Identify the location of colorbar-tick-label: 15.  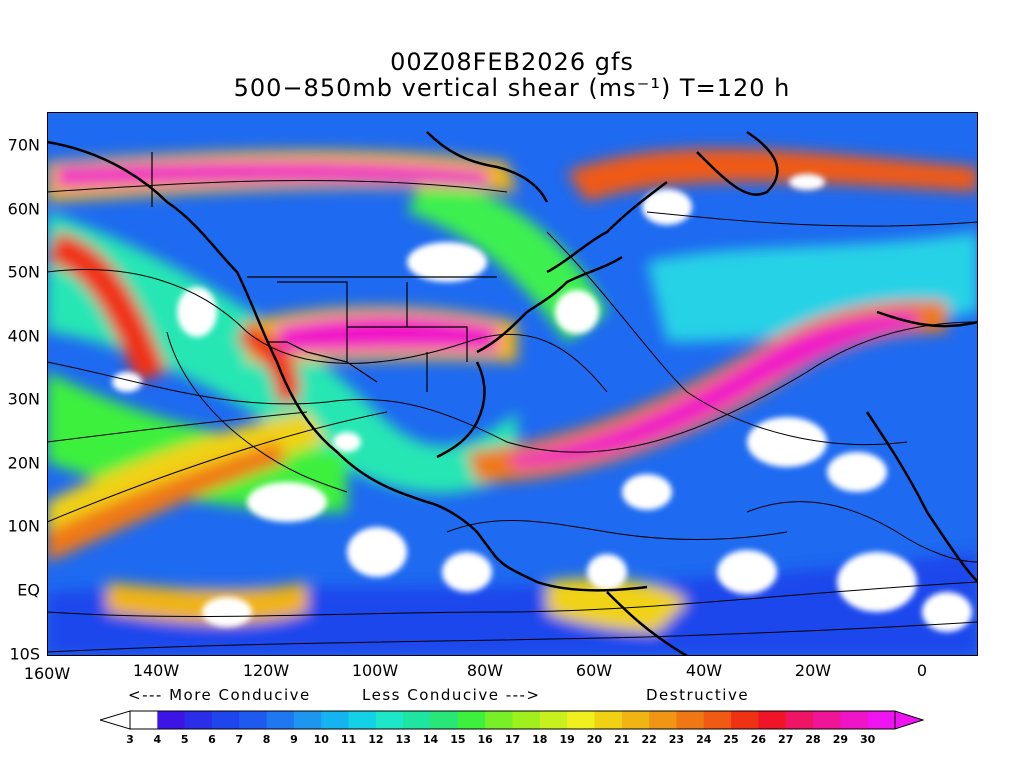
(457, 739).